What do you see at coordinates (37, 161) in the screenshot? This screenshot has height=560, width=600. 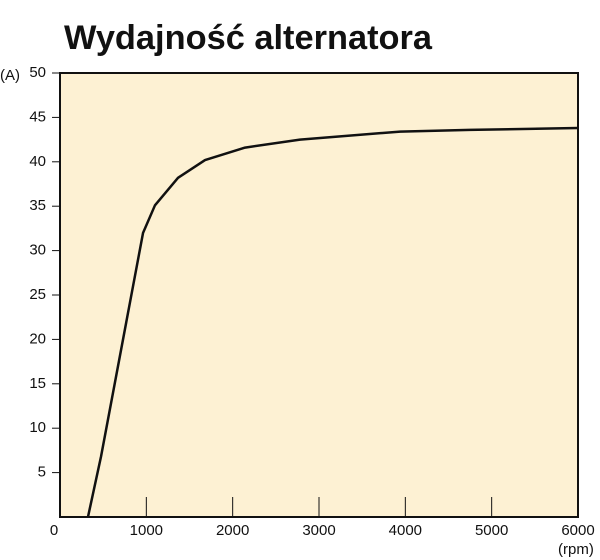 I see `y-tick-label: 40` at bounding box center [37, 161].